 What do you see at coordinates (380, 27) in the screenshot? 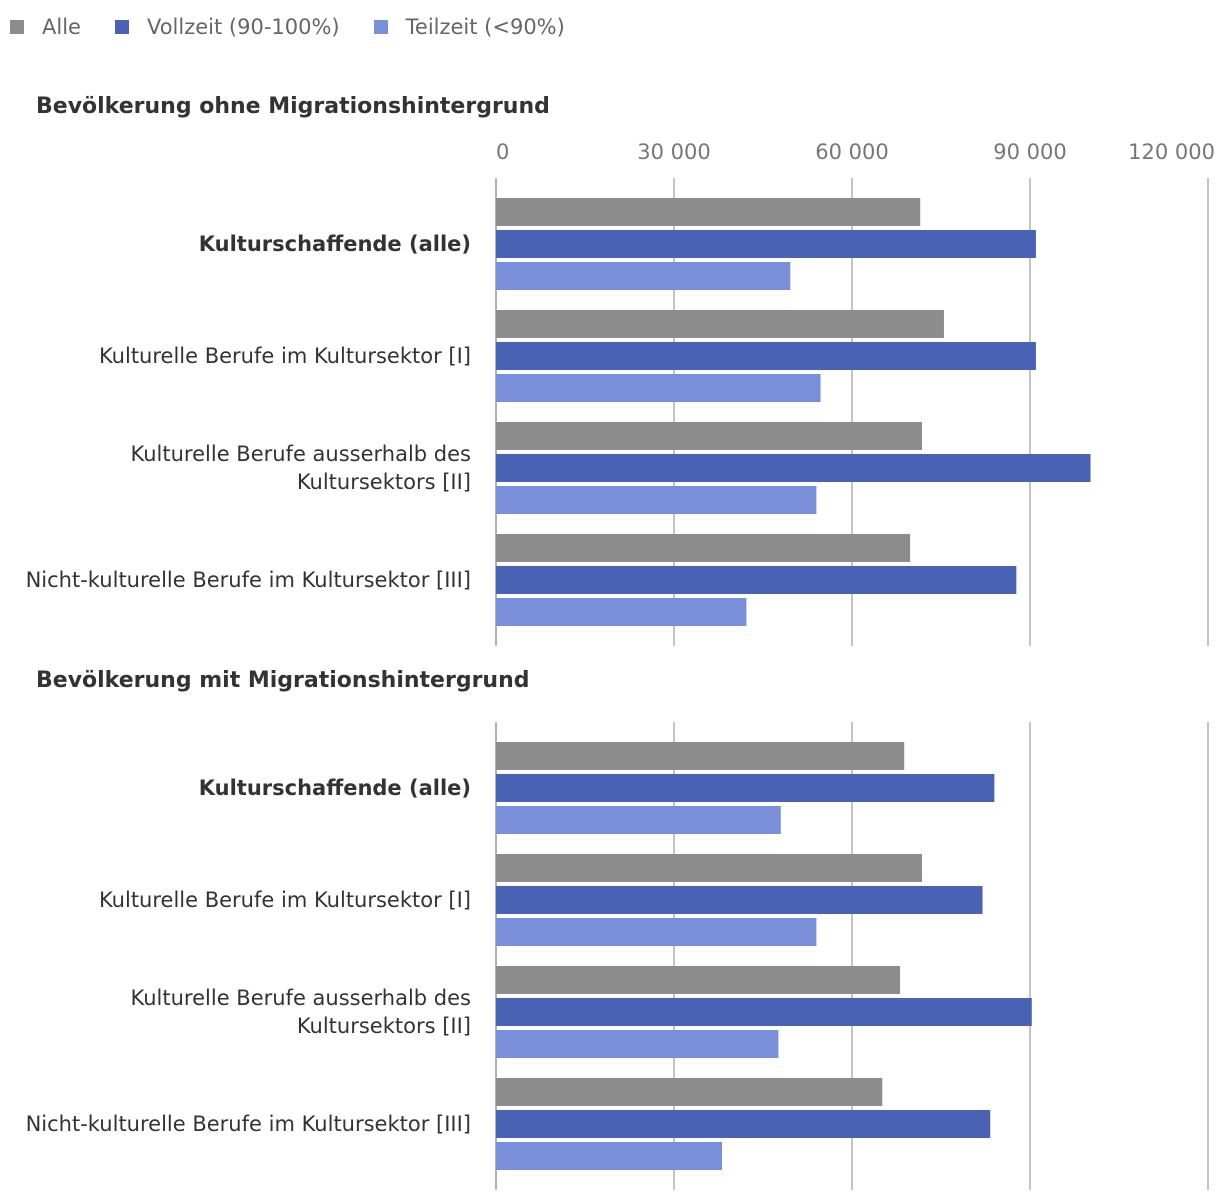
I see `legend-swatch-teilzeit` at bounding box center [380, 27].